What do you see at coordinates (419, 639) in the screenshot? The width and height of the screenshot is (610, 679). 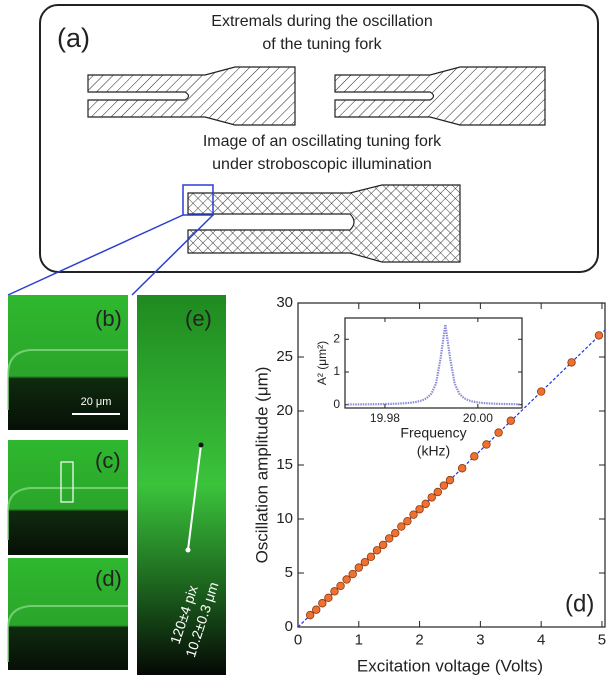 I see `x-tick-label: 2` at bounding box center [419, 639].